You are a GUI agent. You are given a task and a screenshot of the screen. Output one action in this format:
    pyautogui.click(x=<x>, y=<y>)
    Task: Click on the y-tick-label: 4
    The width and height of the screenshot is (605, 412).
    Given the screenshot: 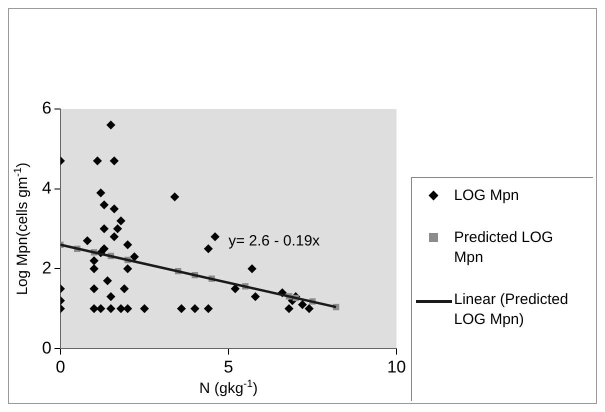 What is the action you would take?
    pyautogui.click(x=47, y=188)
    